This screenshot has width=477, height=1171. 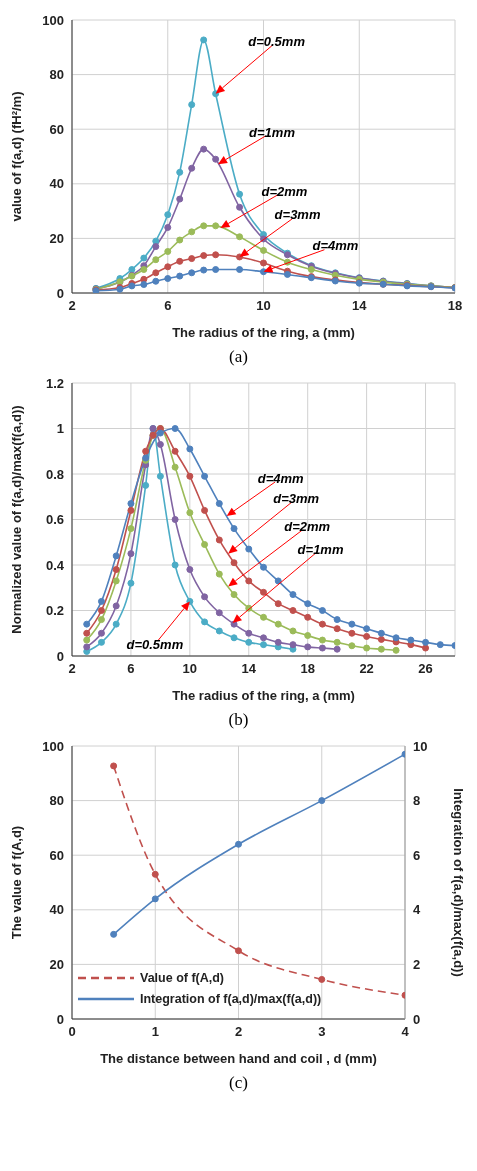 I want to click on y-tick-label: 1, so click(x=60, y=429).